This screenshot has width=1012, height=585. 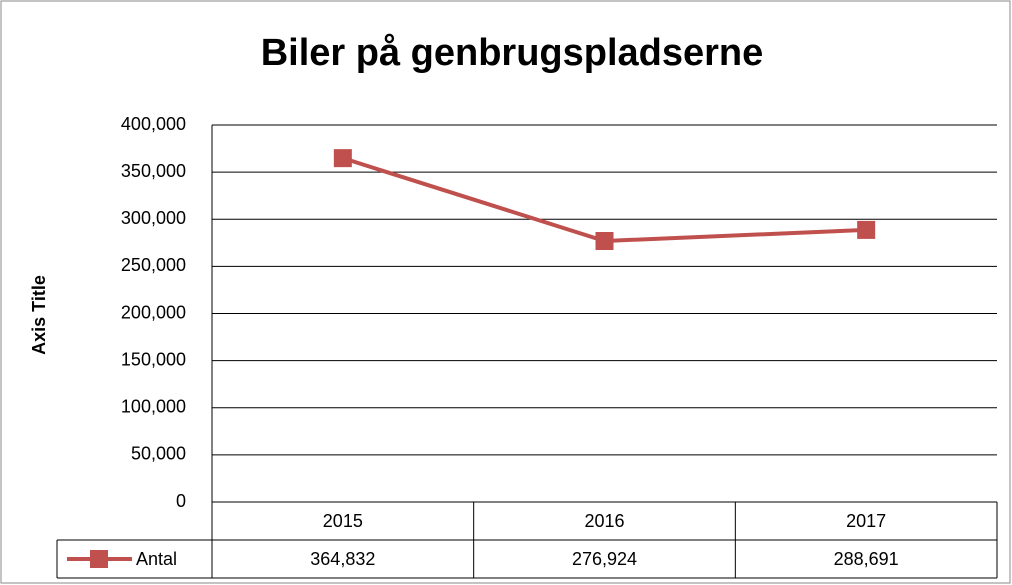 What do you see at coordinates (153, 124) in the screenshot?
I see `y-tick-label: 400,000` at bounding box center [153, 124].